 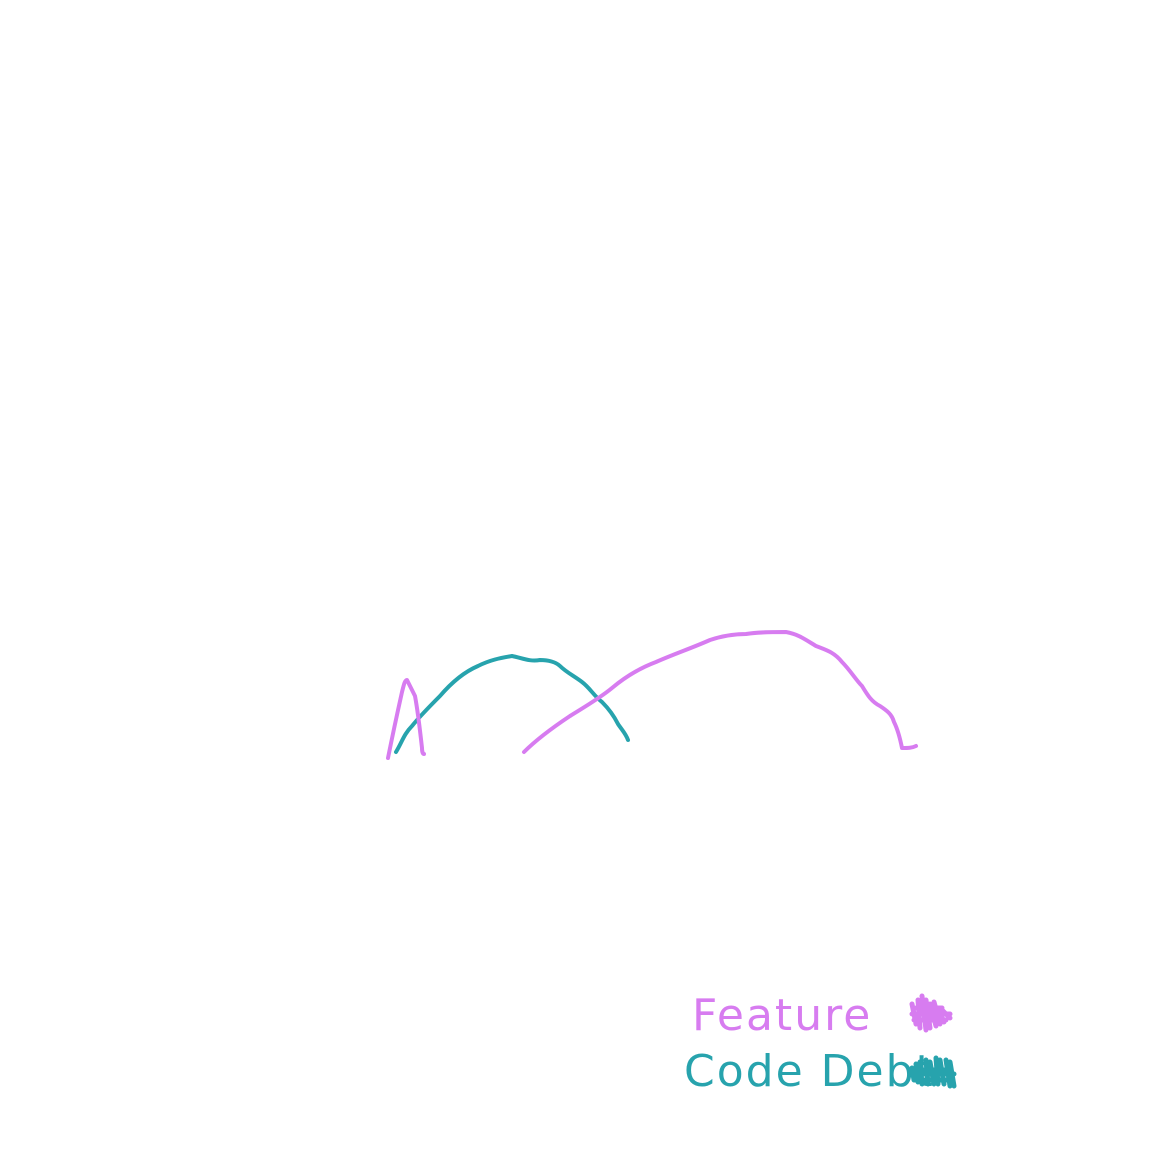 What do you see at coordinates (406, 719) in the screenshot?
I see `feature-spike` at bounding box center [406, 719].